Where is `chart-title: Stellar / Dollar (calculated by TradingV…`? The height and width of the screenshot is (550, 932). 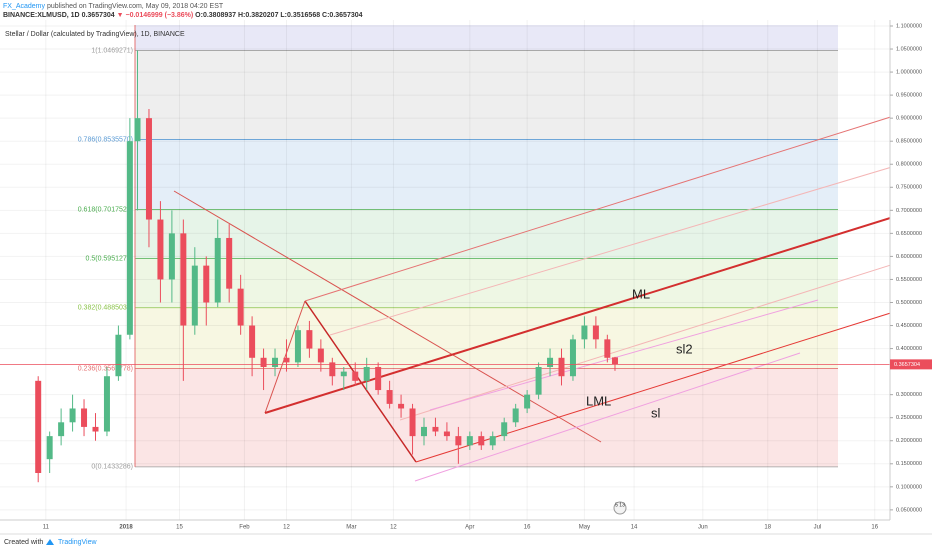
chart-title: Stellar / Dollar (calculated by TradingV… is located at coordinates (95, 34).